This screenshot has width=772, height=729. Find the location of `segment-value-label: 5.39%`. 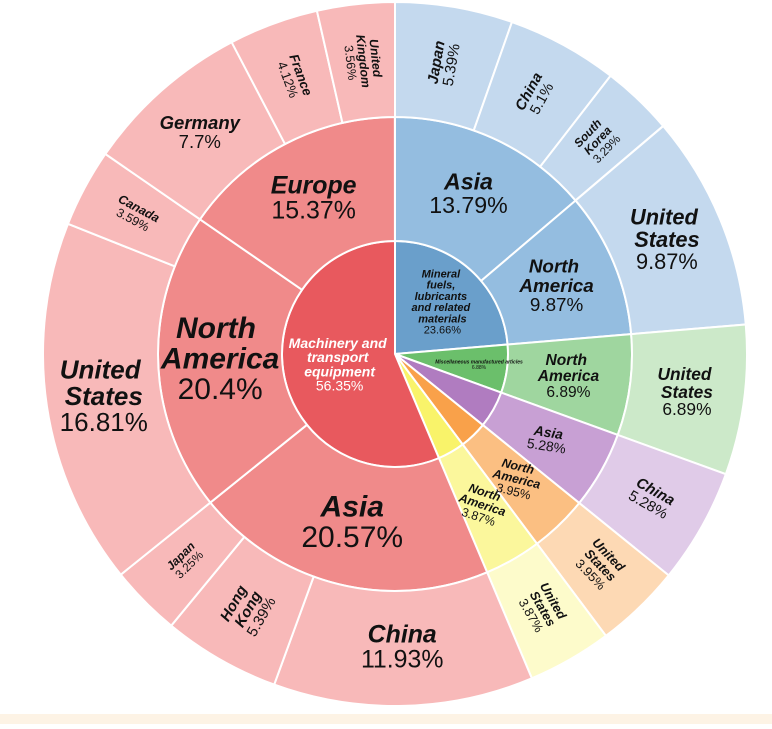

segment-value-label: 5.39% is located at coordinates (452, 64).